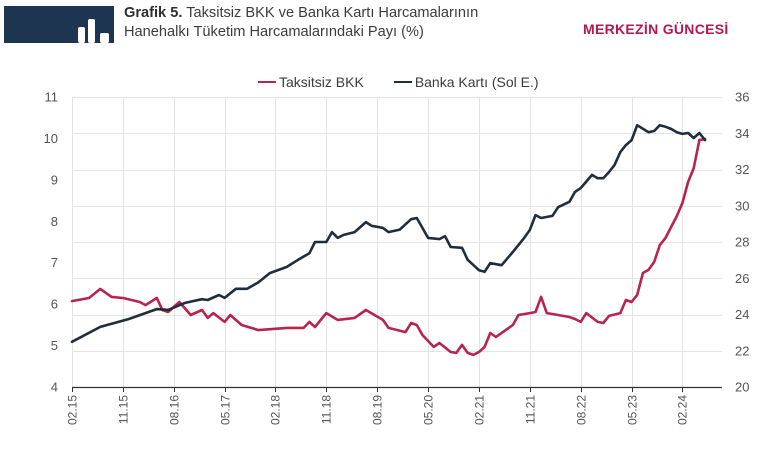 The width and height of the screenshot is (760, 450). I want to click on x-axis-tick-label: 11.21, so click(531, 409).